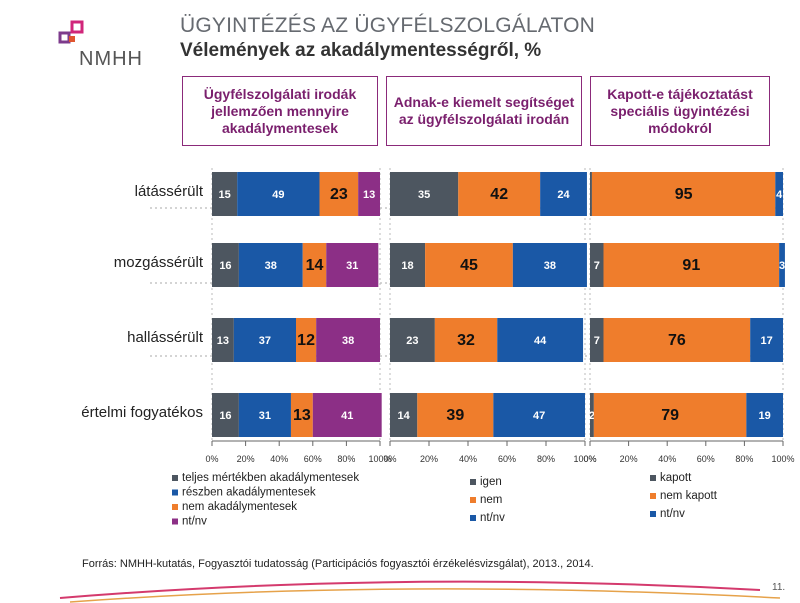  Describe the element at coordinates (410, 589) in the screenshot. I see `footer-wave` at that location.